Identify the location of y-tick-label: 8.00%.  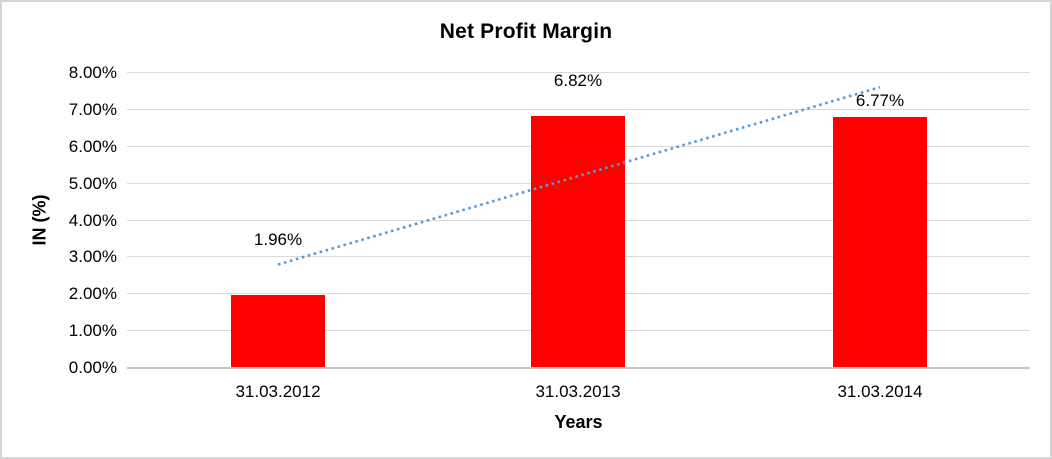
(92, 72).